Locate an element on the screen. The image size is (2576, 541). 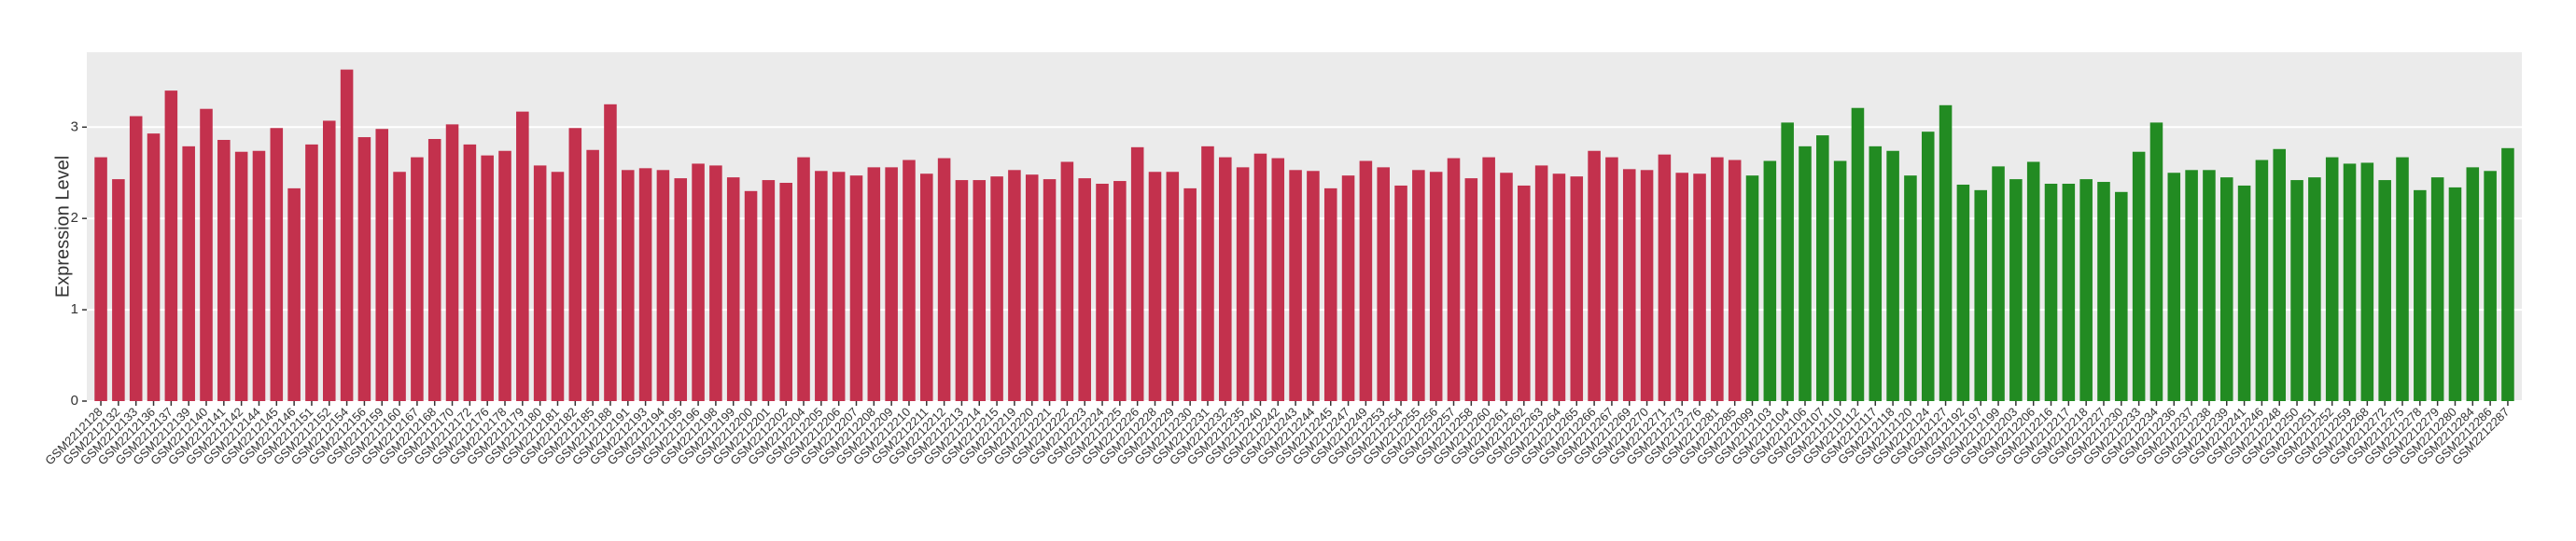
y-tick-label: 3 is located at coordinates (74, 126).